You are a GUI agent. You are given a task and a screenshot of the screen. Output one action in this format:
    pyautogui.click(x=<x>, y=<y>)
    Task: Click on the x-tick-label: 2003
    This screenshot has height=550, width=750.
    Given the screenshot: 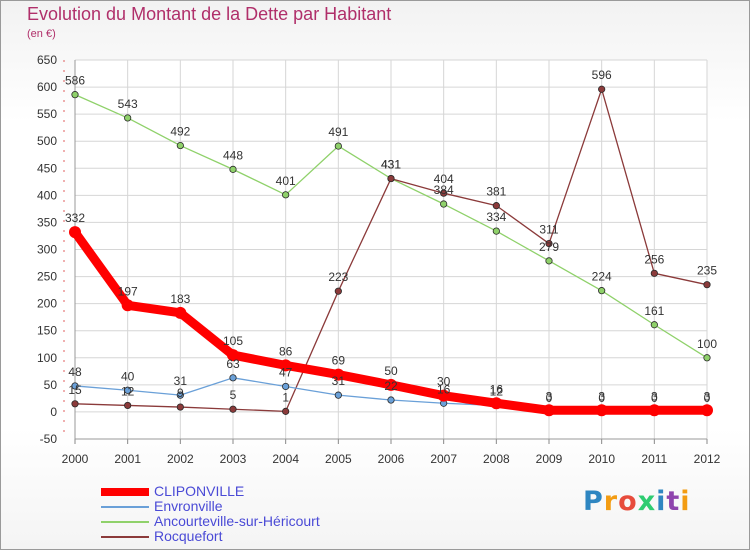 What is the action you would take?
    pyautogui.click(x=233, y=459)
    